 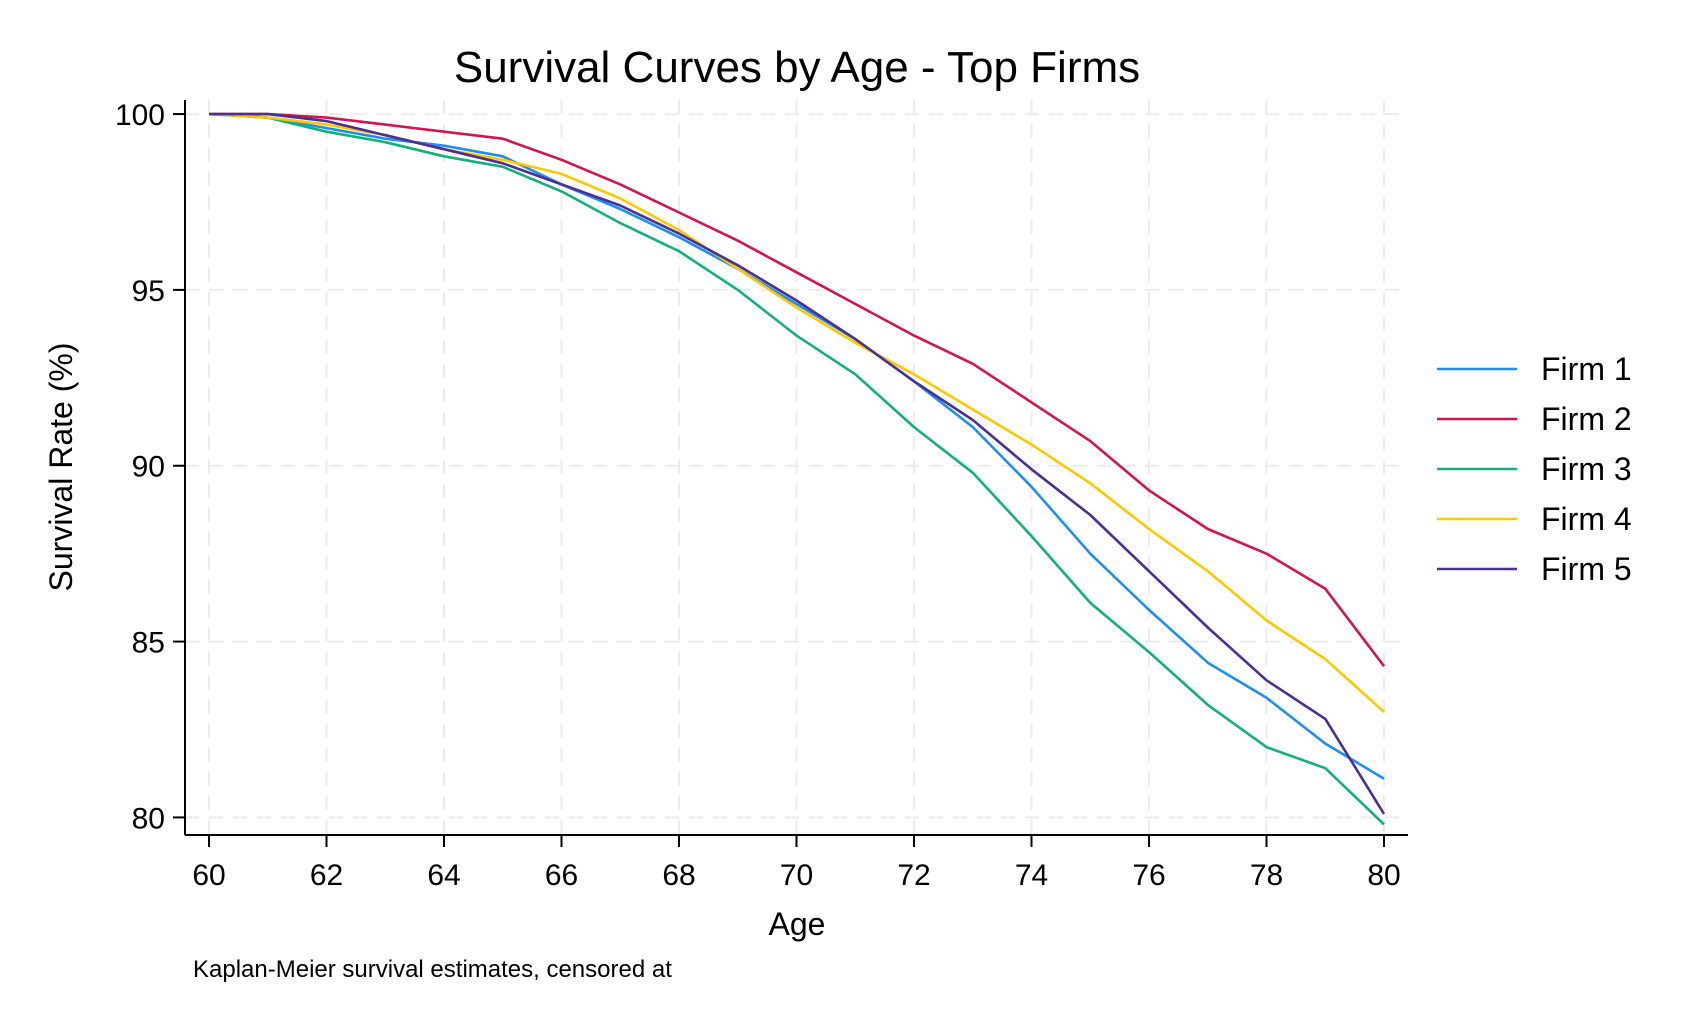 What do you see at coordinates (148, 291) in the screenshot?
I see `y-tick-label: 95` at bounding box center [148, 291].